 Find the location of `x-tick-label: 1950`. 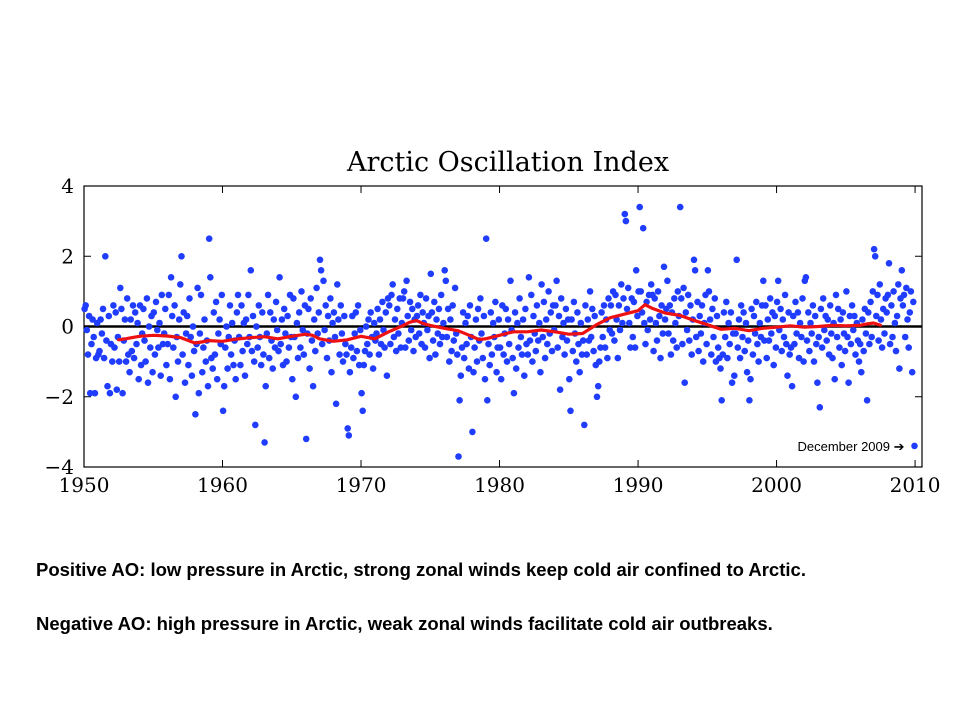

x-tick-label: 1950 is located at coordinates (84, 485).